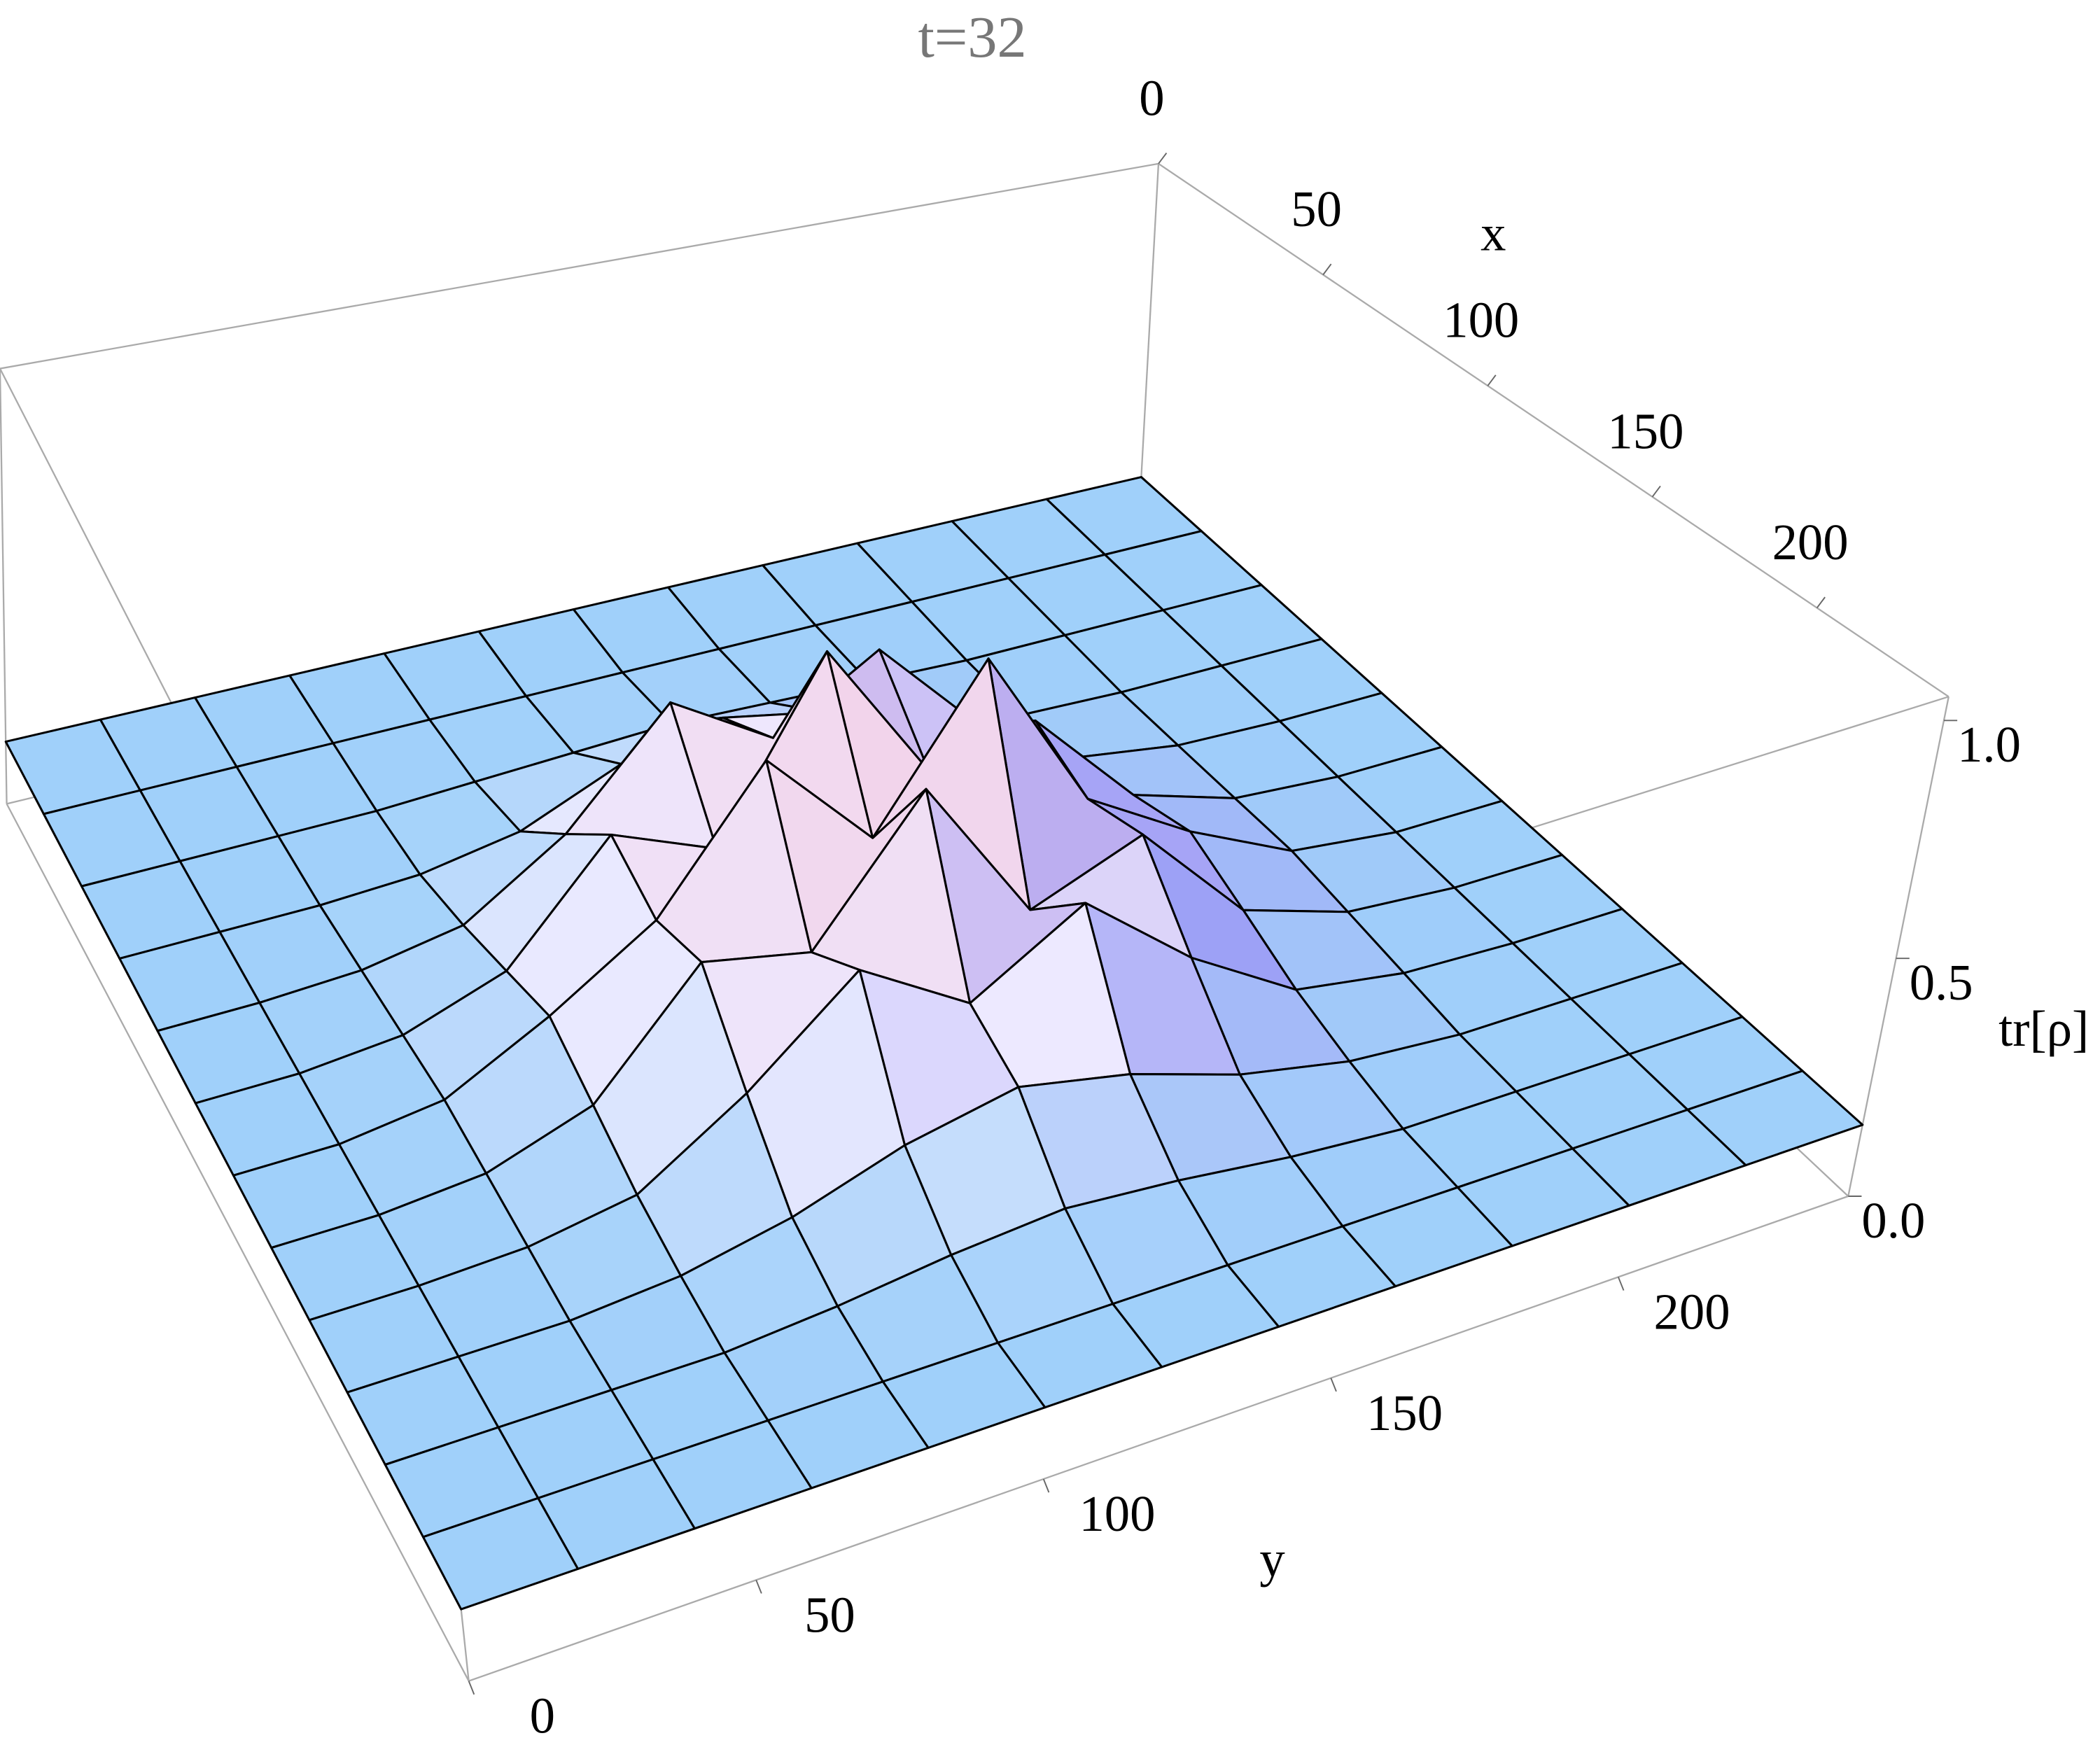  What do you see at coordinates (1481, 320) in the screenshot?
I see `x-tick-label: 100` at bounding box center [1481, 320].